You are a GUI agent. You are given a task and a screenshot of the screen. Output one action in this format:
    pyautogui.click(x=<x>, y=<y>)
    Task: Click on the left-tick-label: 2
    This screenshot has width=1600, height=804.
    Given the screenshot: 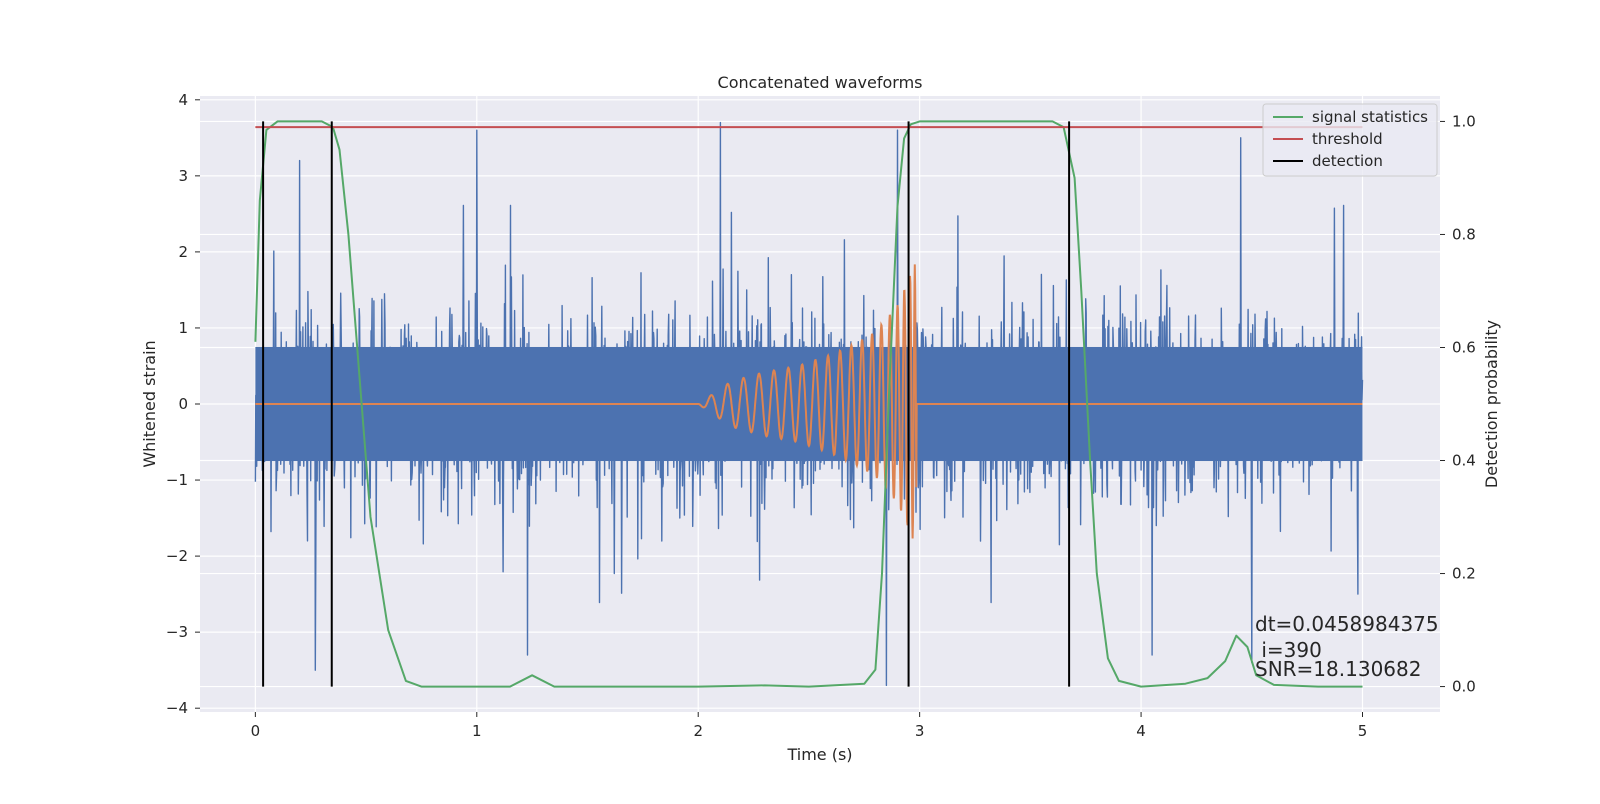 What is the action you would take?
    pyautogui.click(x=183, y=252)
    